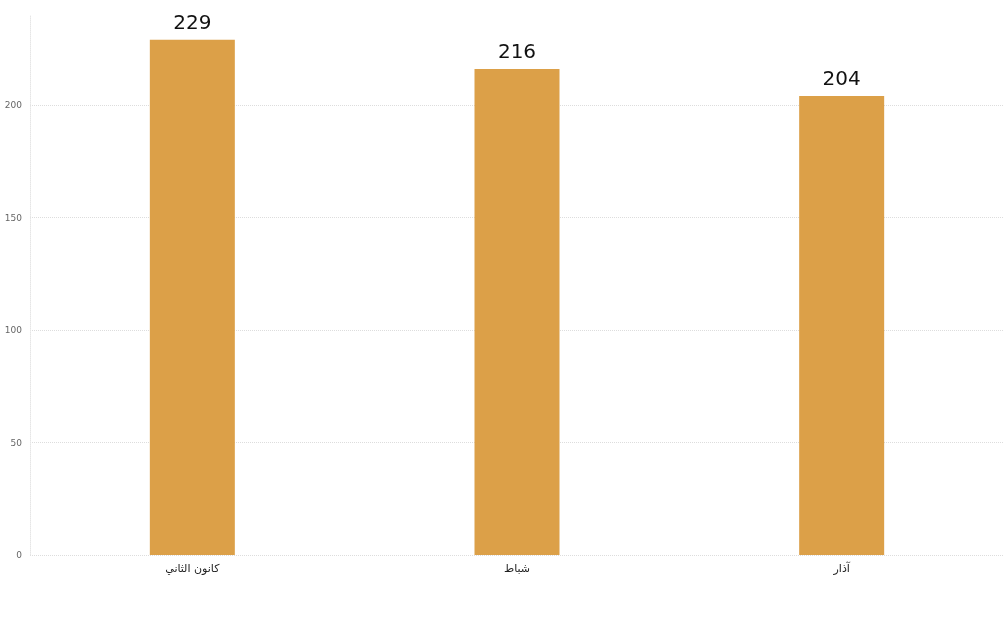 This screenshot has height=624, width=1006. Describe the element at coordinates (13, 217) in the screenshot. I see `y-tick-label: 150` at that location.